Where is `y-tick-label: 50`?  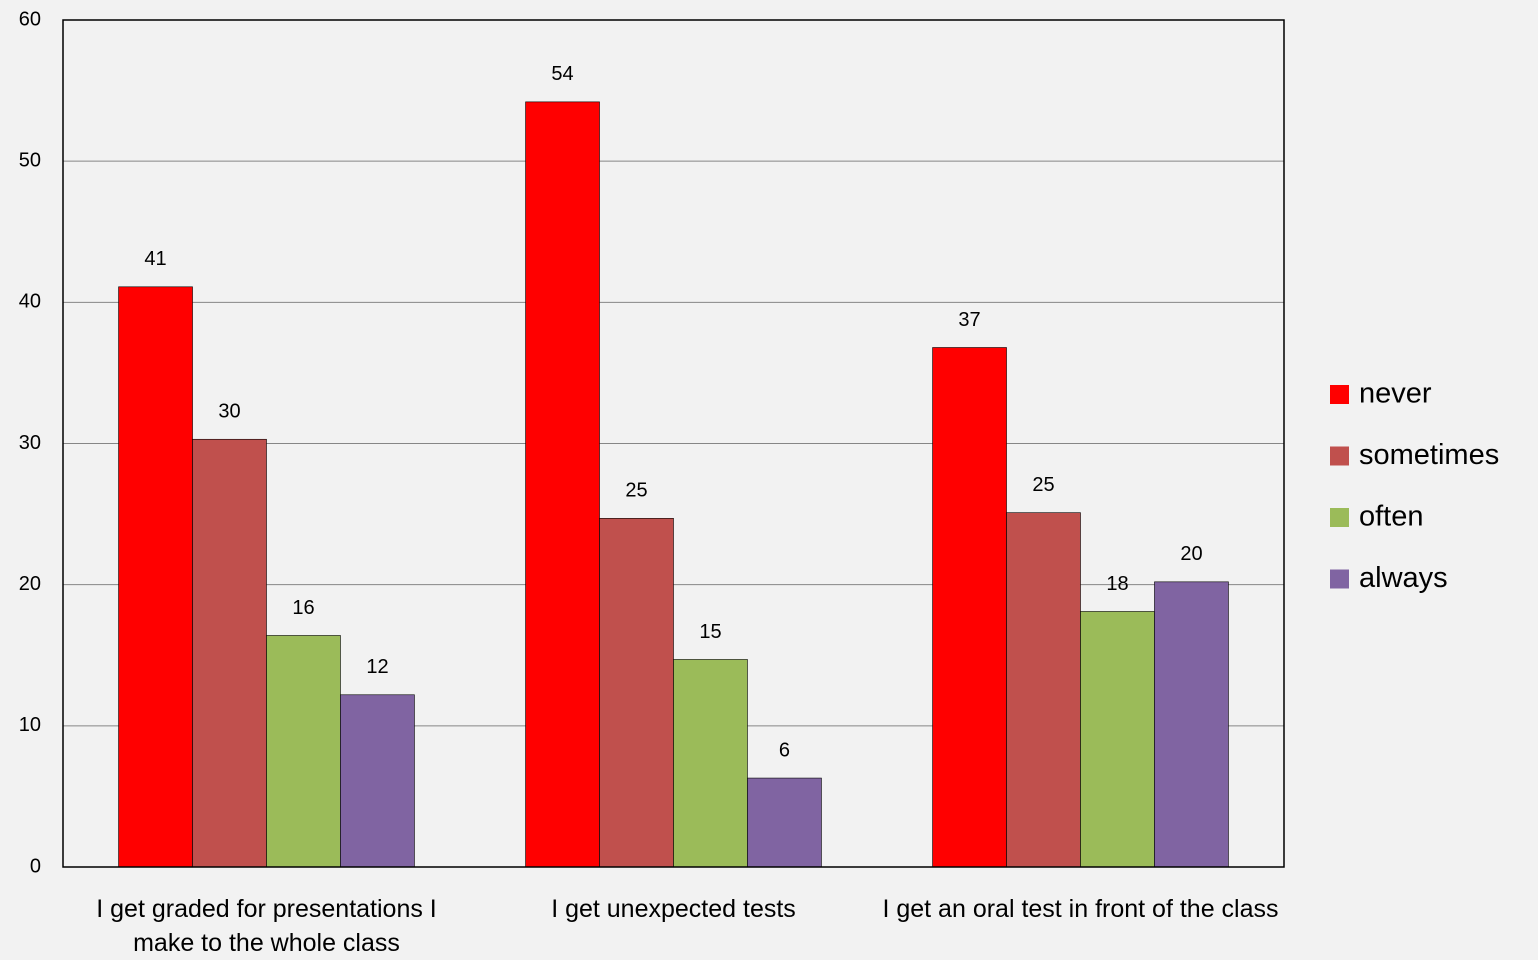 y-tick-label: 50 is located at coordinates (30, 160).